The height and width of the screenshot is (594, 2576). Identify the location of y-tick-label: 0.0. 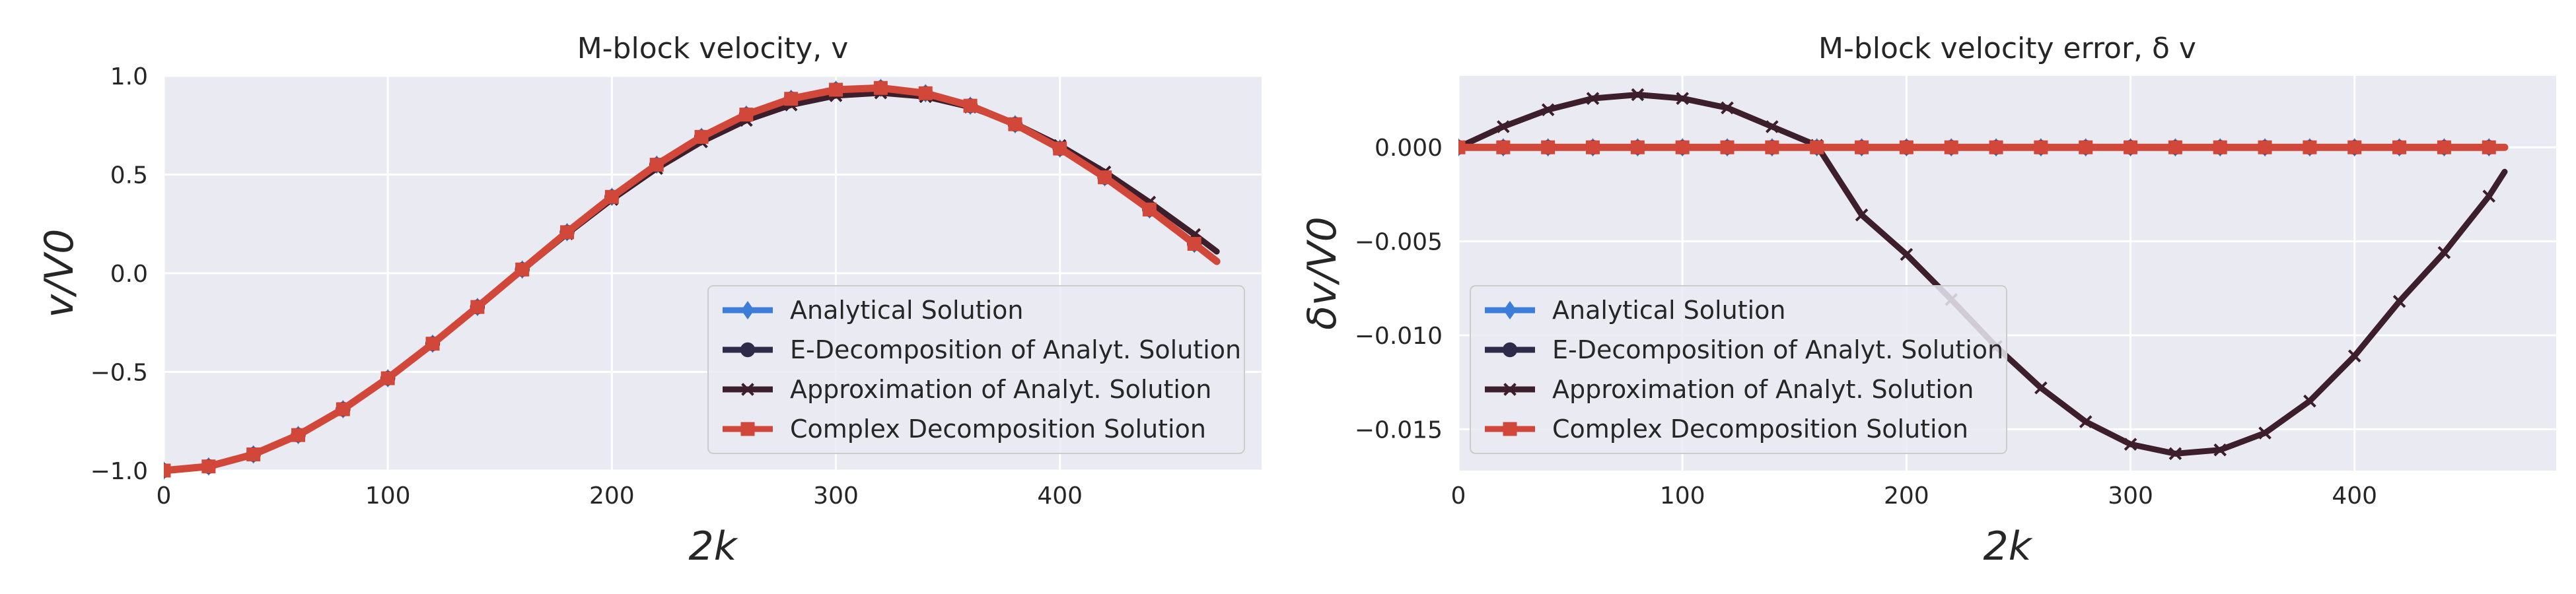
(129, 274).